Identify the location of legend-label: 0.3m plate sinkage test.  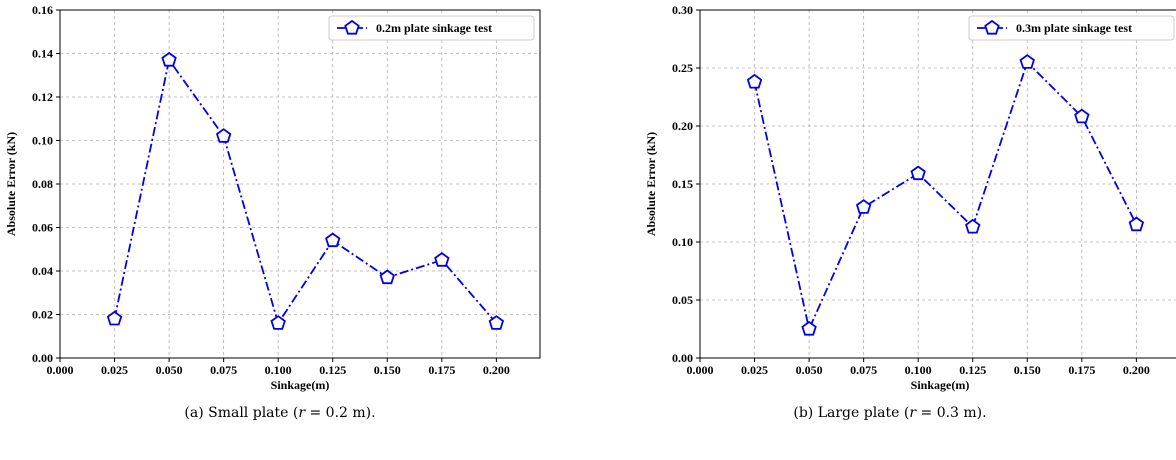
(1074, 28).